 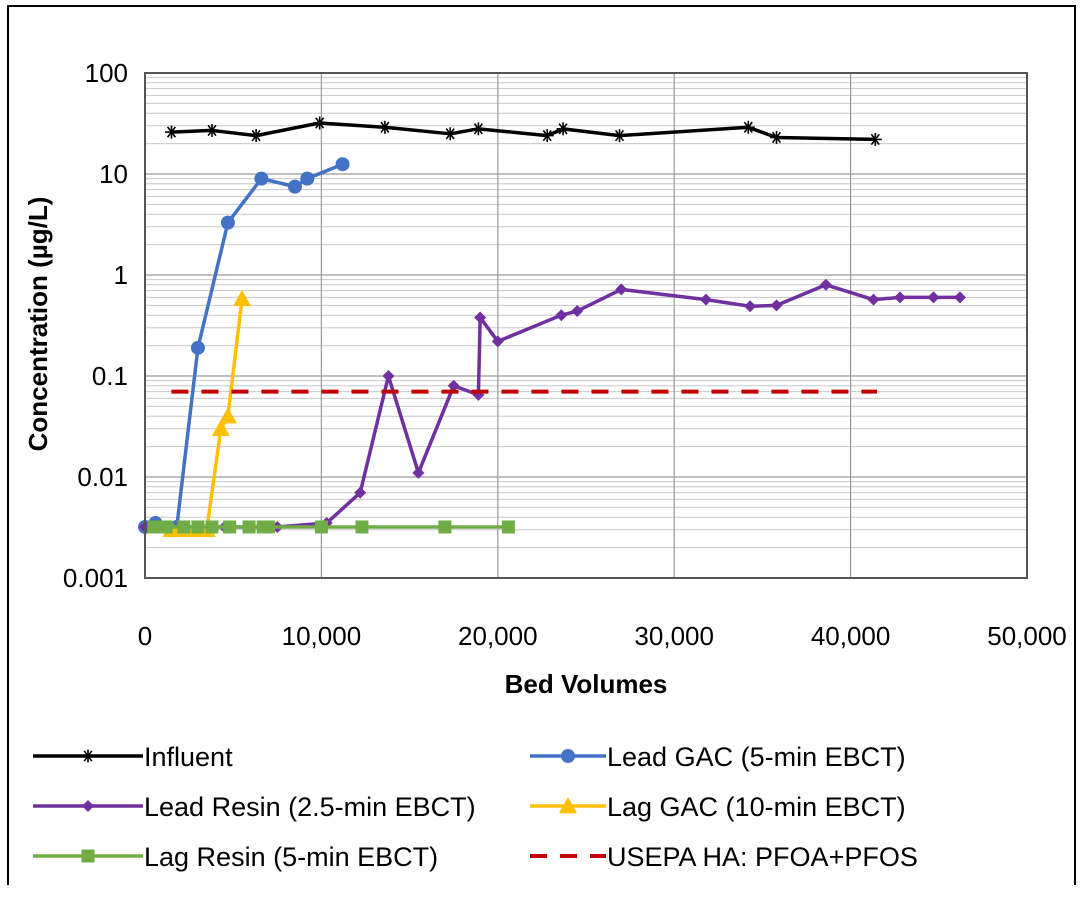 What do you see at coordinates (310, 807) in the screenshot?
I see `legend-label: Lead Resin (2.5-min EBCT)` at bounding box center [310, 807].